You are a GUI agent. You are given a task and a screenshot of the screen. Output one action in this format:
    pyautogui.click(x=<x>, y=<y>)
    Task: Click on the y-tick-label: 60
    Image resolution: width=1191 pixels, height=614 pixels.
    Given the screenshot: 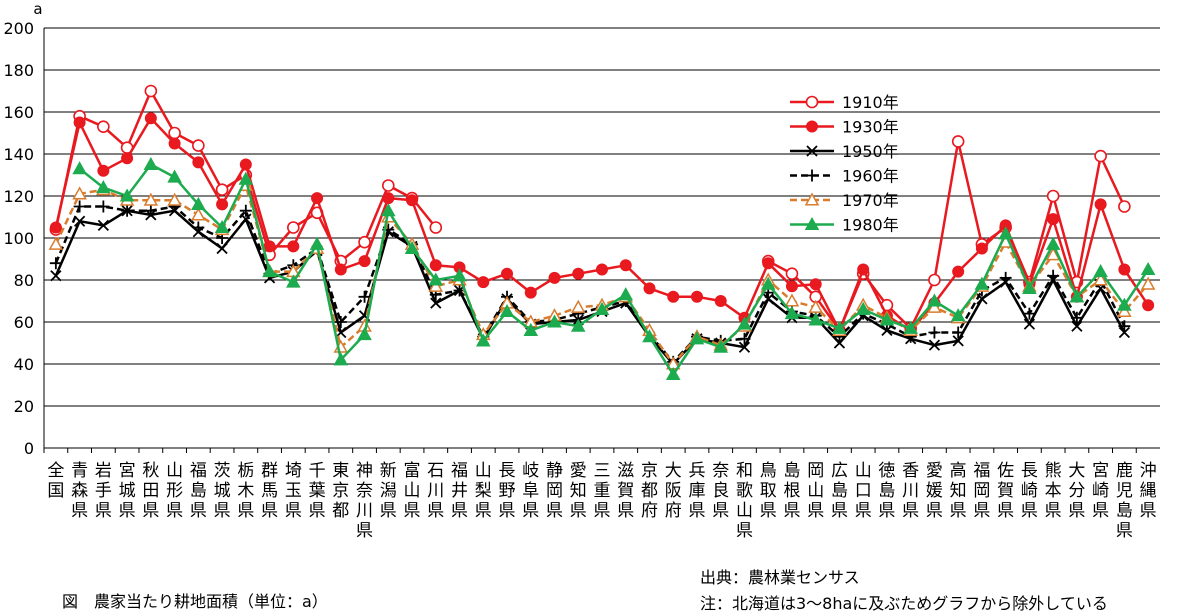 What is the action you would take?
    pyautogui.click(x=24, y=322)
    